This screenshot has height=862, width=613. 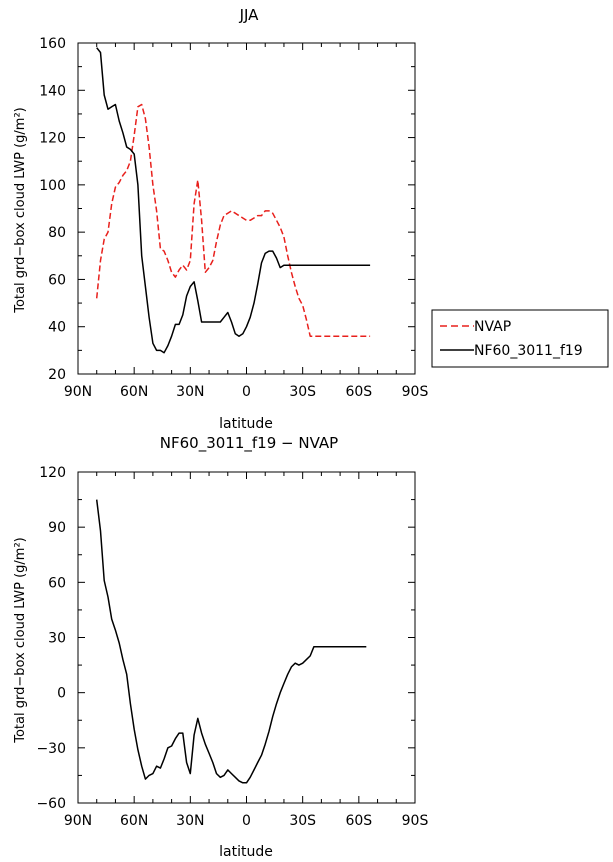 I want to click on top-x-tick-label: 60N, so click(x=134, y=392).